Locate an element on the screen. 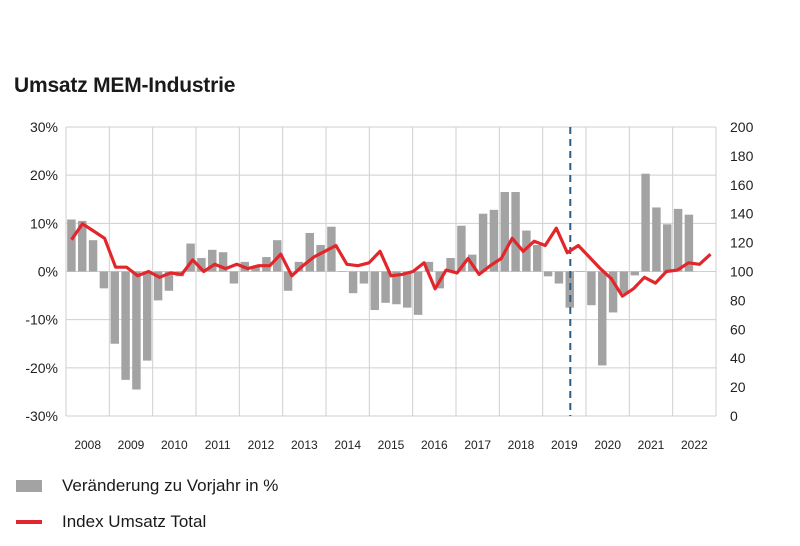  right-tick-label: 20 is located at coordinates (738, 387).